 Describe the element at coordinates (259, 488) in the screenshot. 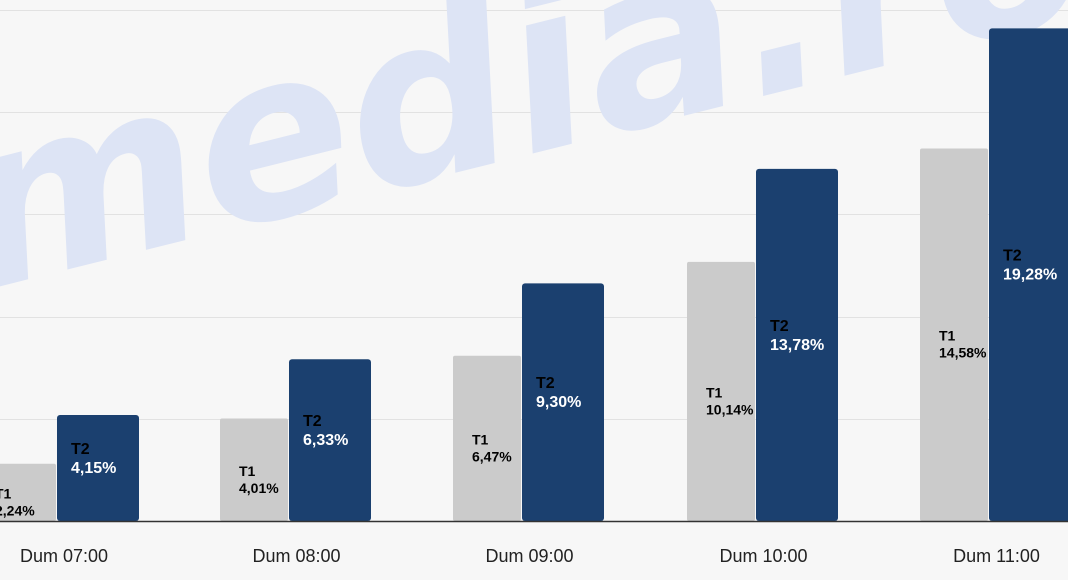

I see `bar-label-t1-value: 4,01%` at that location.